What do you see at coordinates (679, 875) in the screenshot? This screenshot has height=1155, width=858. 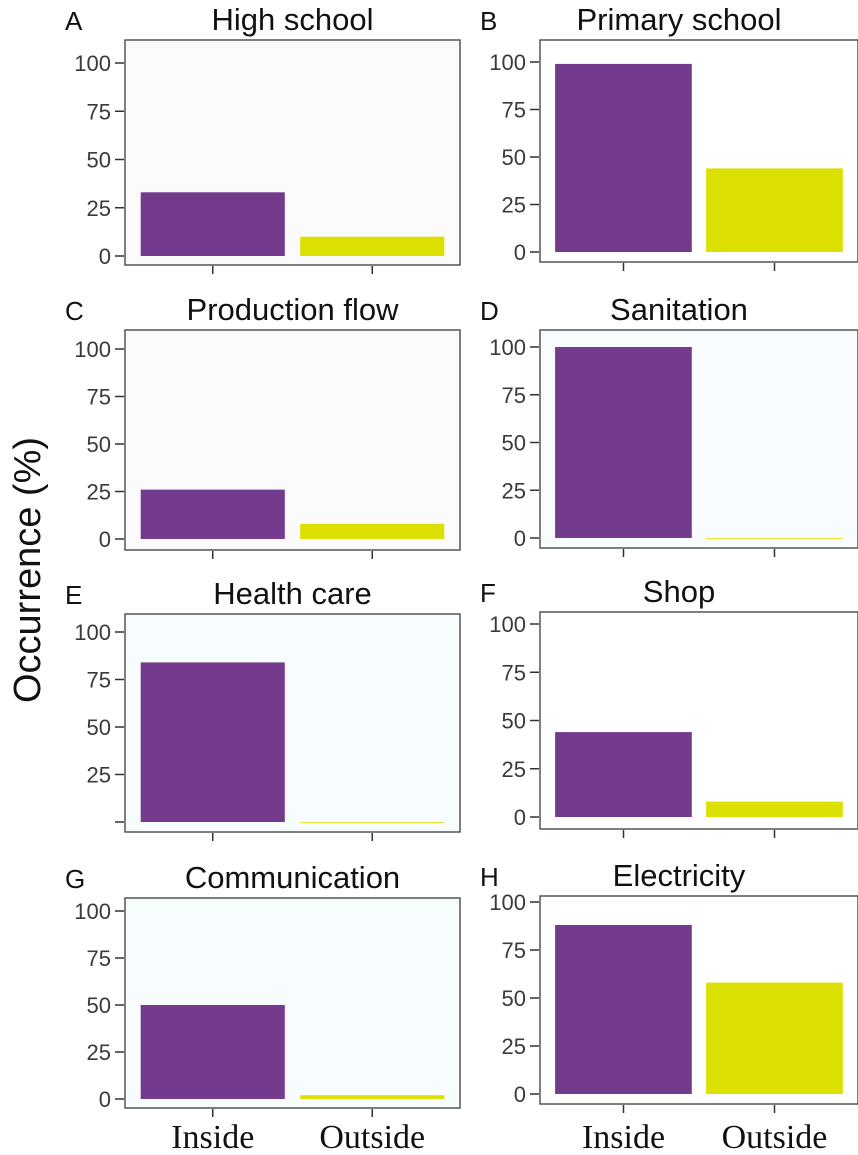 I see `panel-title: Electricity` at bounding box center [679, 875].